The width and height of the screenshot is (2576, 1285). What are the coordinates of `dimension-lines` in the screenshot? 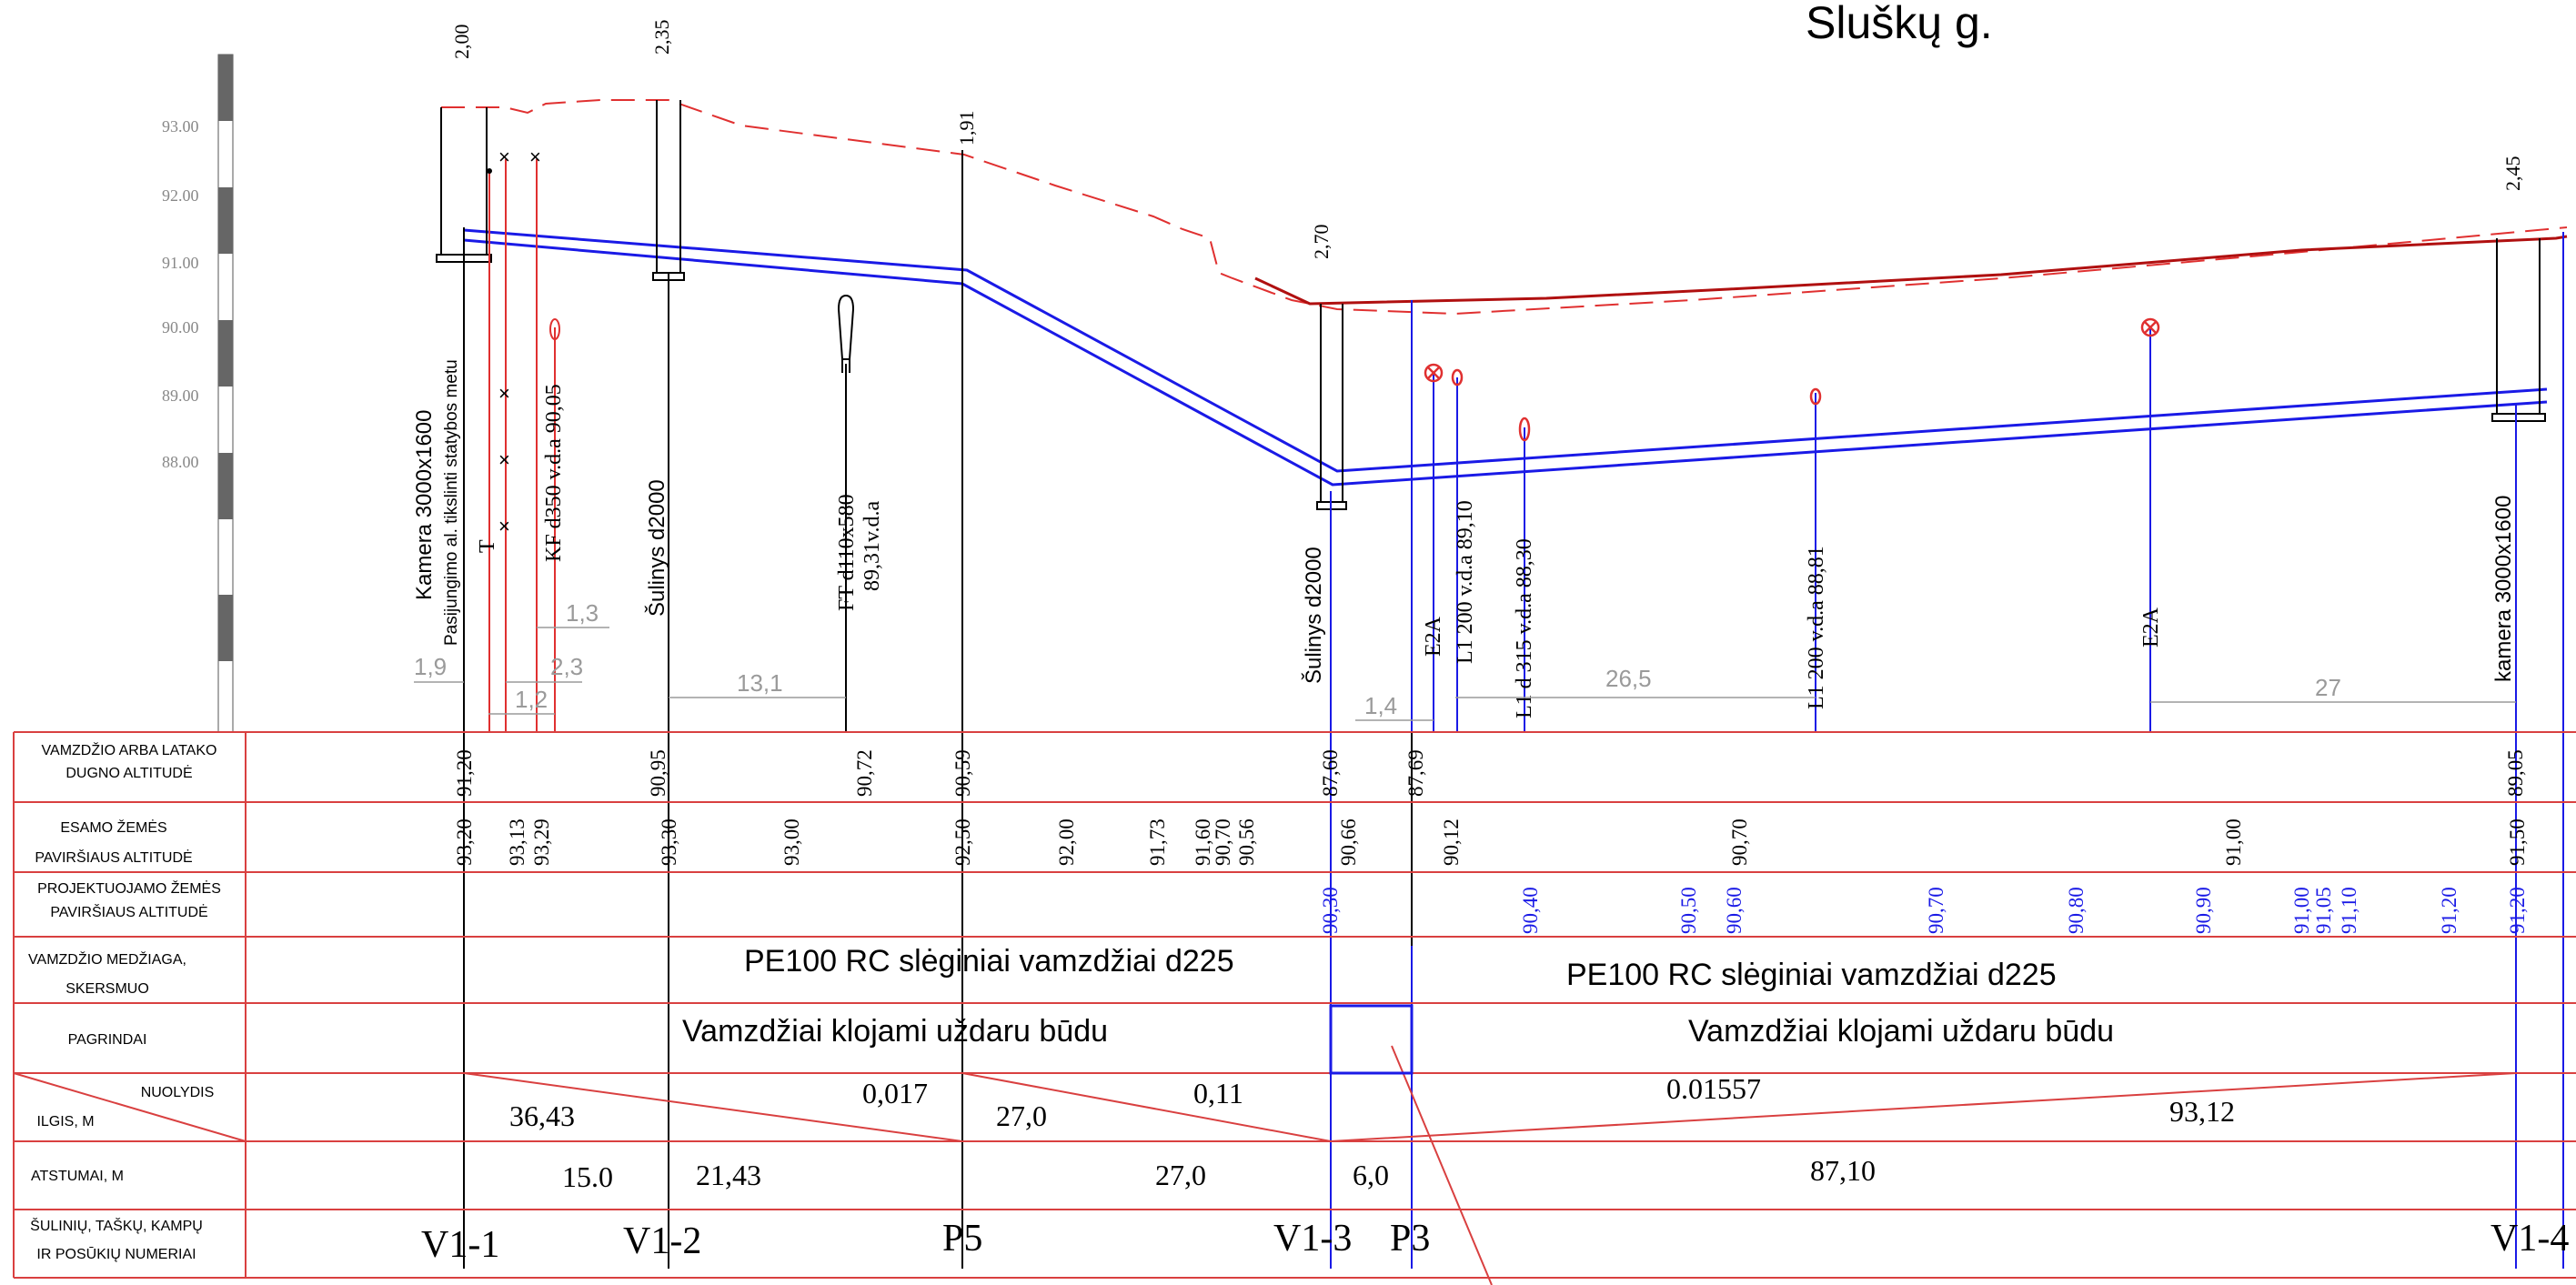 It's located at (1465, 674).